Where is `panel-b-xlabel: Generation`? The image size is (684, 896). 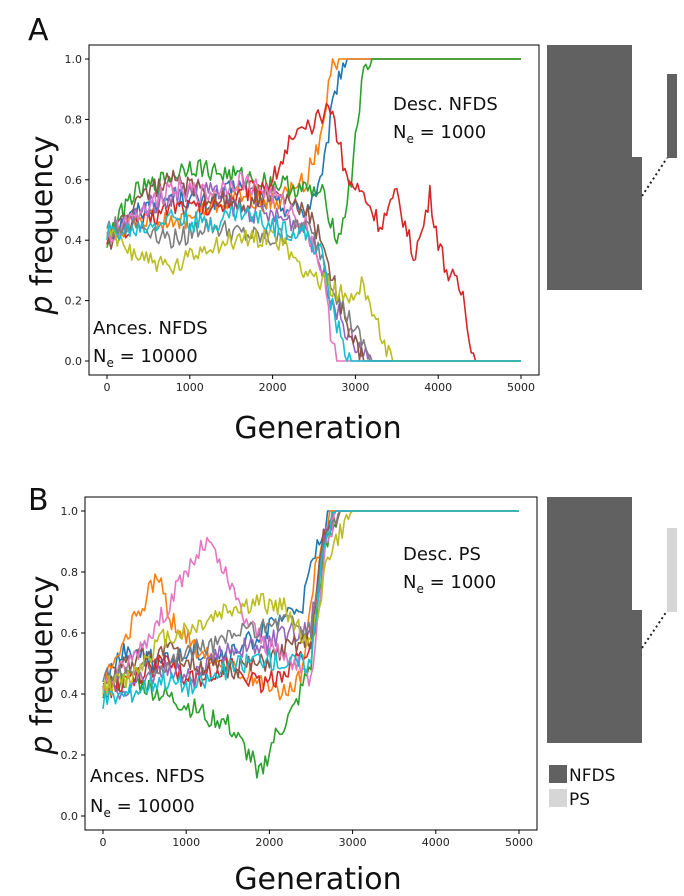
panel-b-xlabel: Generation is located at coordinates (317, 879).